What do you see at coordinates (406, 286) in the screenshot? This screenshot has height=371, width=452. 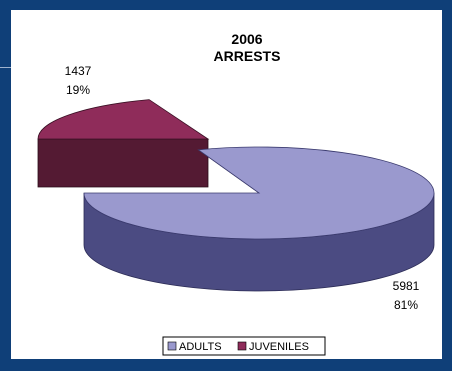 I see `data-label-adults-value: 5981` at bounding box center [406, 286].